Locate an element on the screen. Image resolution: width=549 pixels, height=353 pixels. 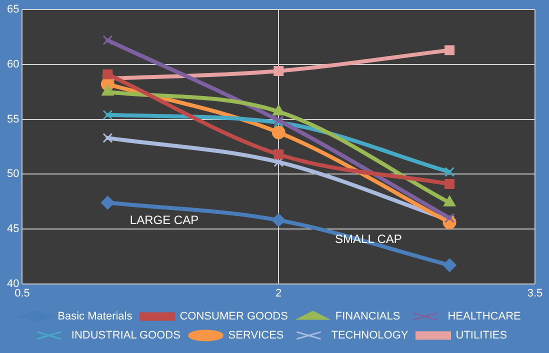
legend-label: Basic Materials is located at coordinates (95, 316).